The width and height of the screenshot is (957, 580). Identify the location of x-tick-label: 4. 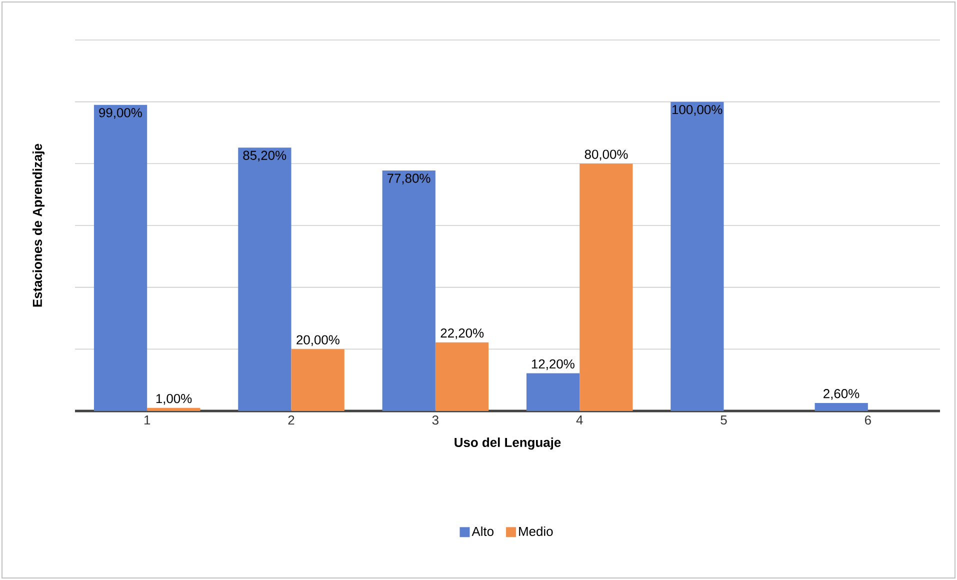
(579, 420).